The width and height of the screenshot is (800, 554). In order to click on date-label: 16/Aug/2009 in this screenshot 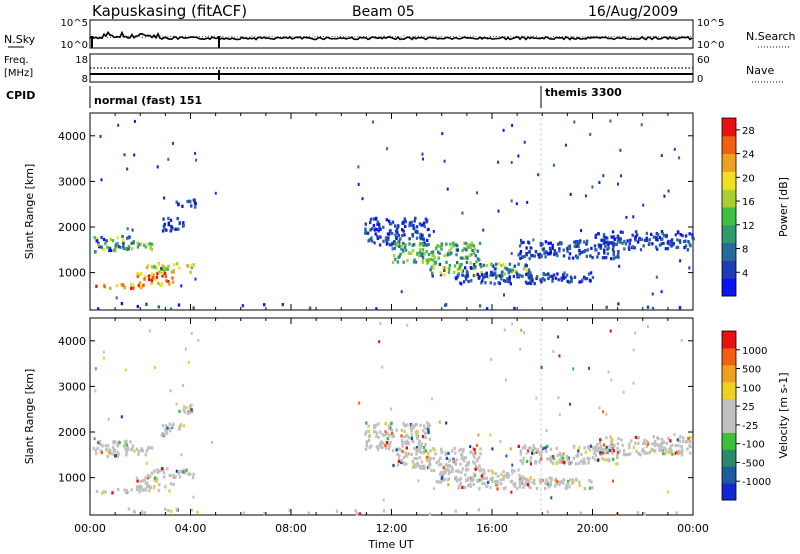, I will do `click(633, 12)`.